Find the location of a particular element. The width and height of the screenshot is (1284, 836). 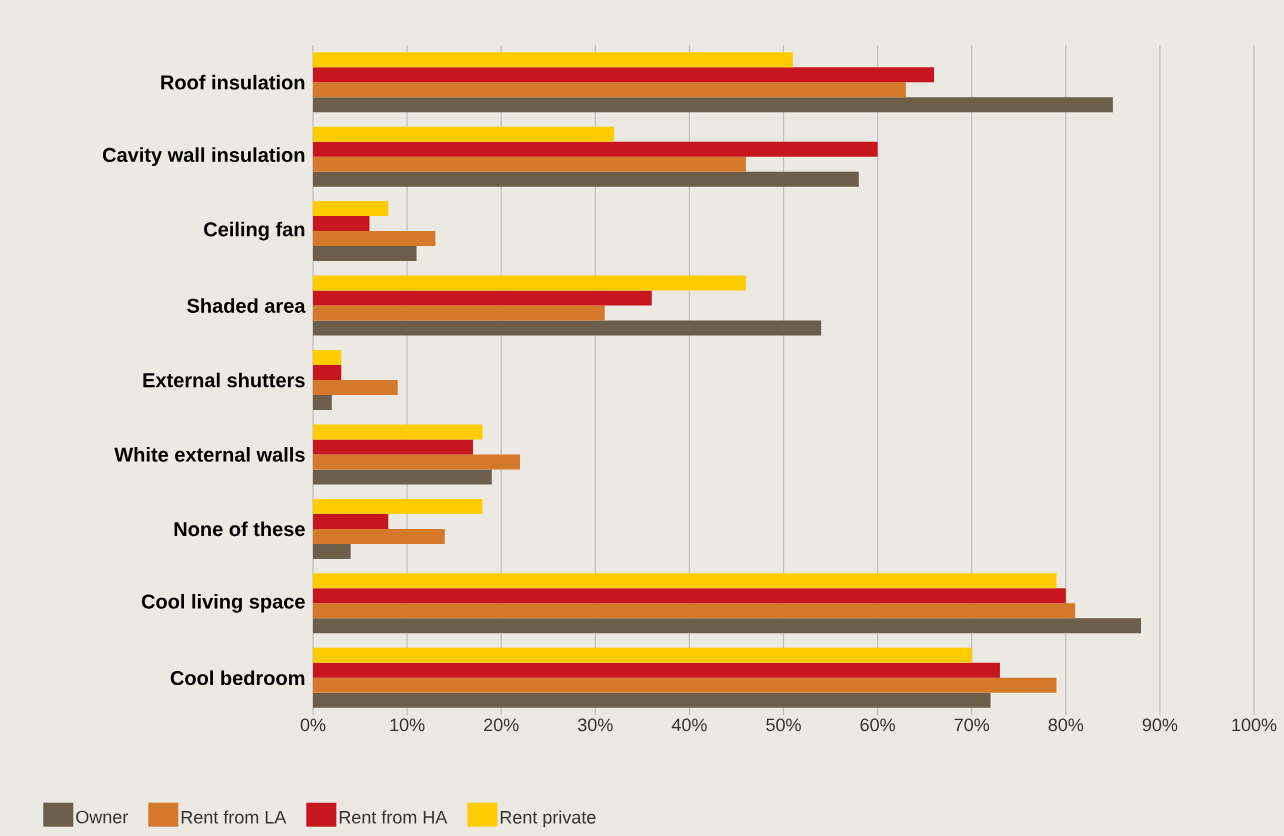

y-tick-label: Roof insulation is located at coordinates (233, 82).